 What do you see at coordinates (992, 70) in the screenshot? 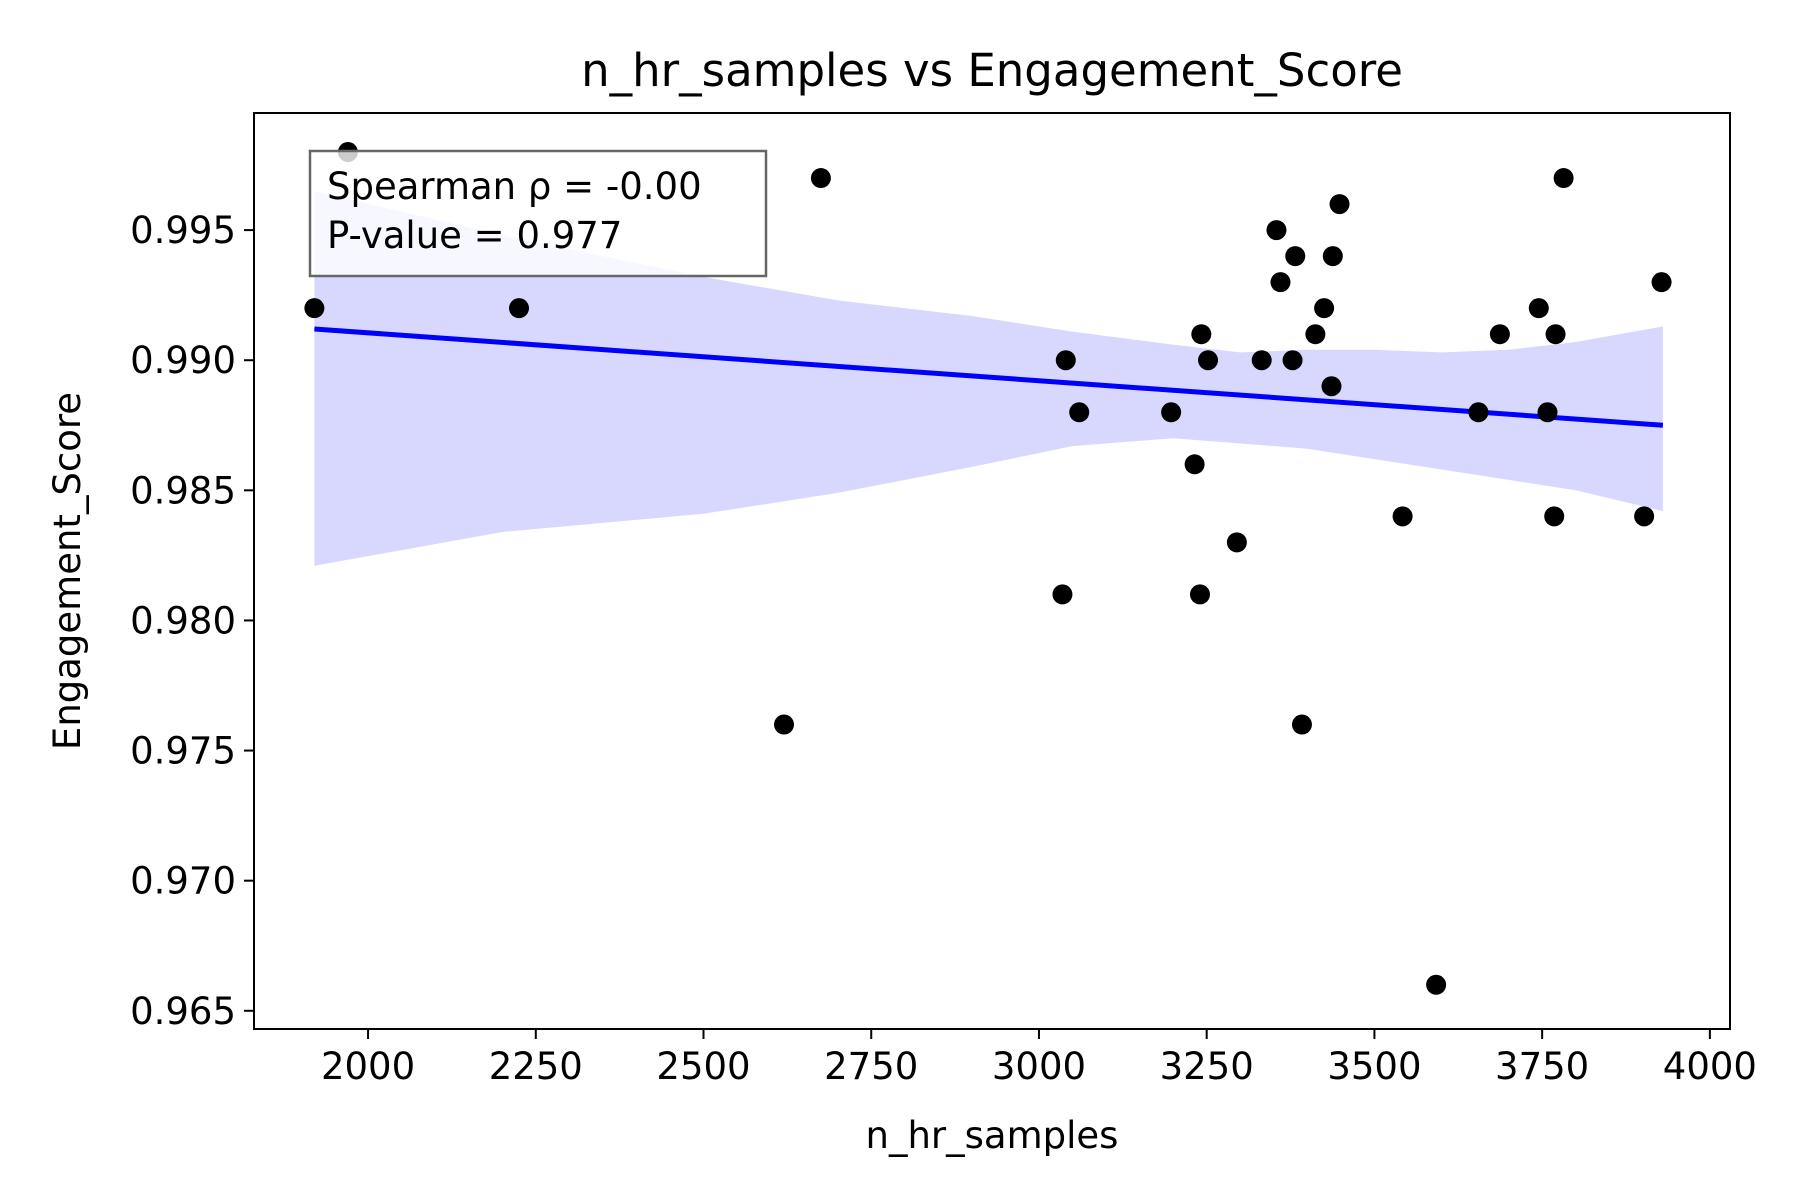
I see `chart-title: n_hr_samples vs Engagement_Score` at bounding box center [992, 70].